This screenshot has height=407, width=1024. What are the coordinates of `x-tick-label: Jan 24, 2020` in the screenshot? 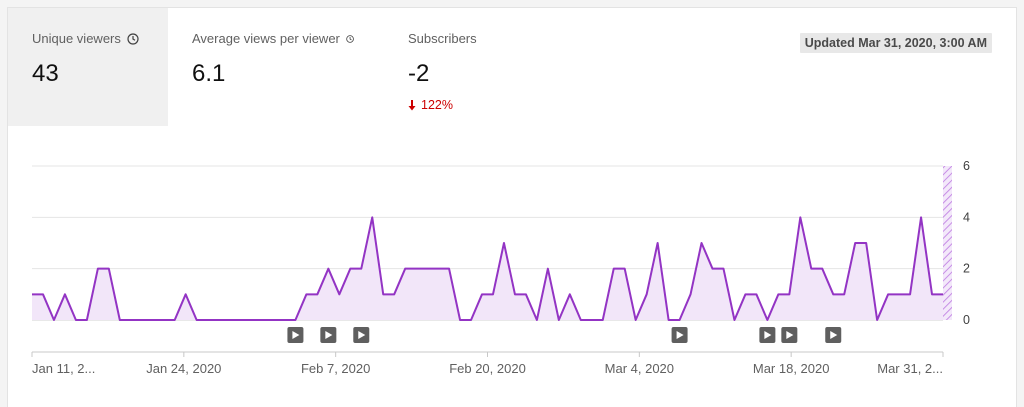 It's located at (183, 368).